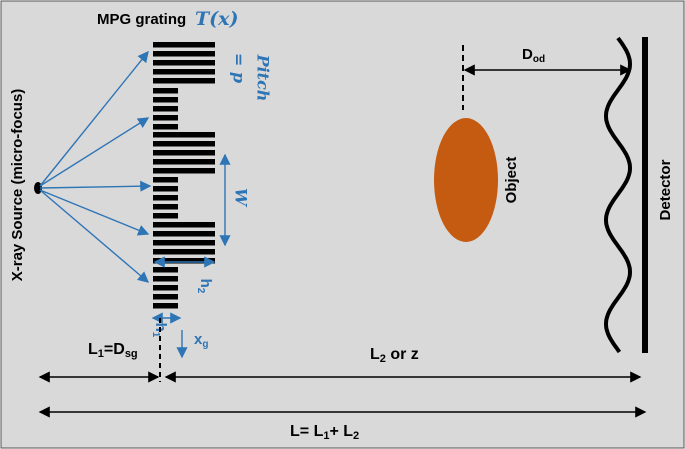 This screenshot has height=449, width=685. I want to click on source-label: X-ray Source (micro-focus), so click(17, 185).